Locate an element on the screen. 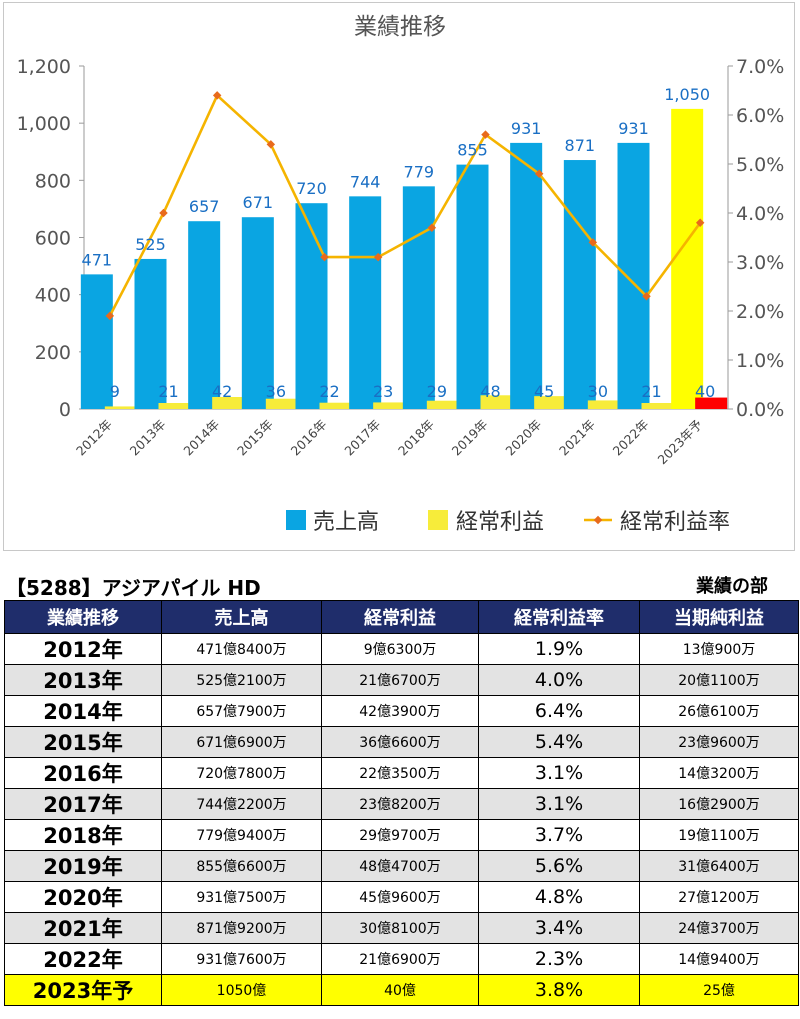  table-row: 2015年 671億6900万 36億6600万 5.4% 23億9600万 is located at coordinates (401, 742).